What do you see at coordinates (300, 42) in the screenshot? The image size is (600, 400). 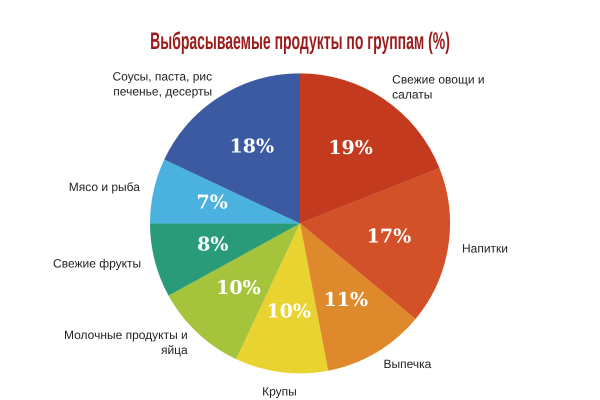 I see `chart-title: Выбрасываемые продукты по группам (%)` at bounding box center [300, 42].